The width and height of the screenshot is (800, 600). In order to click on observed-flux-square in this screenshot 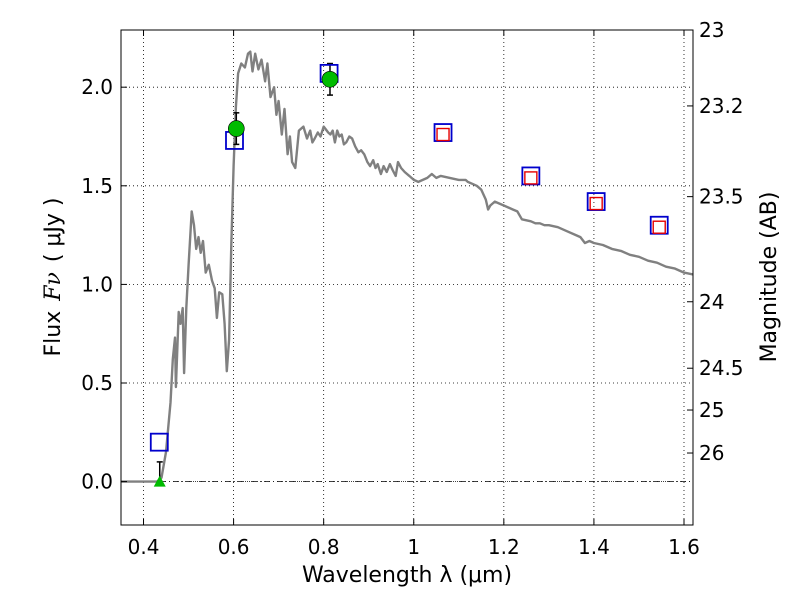, I will do `click(159, 442)`.